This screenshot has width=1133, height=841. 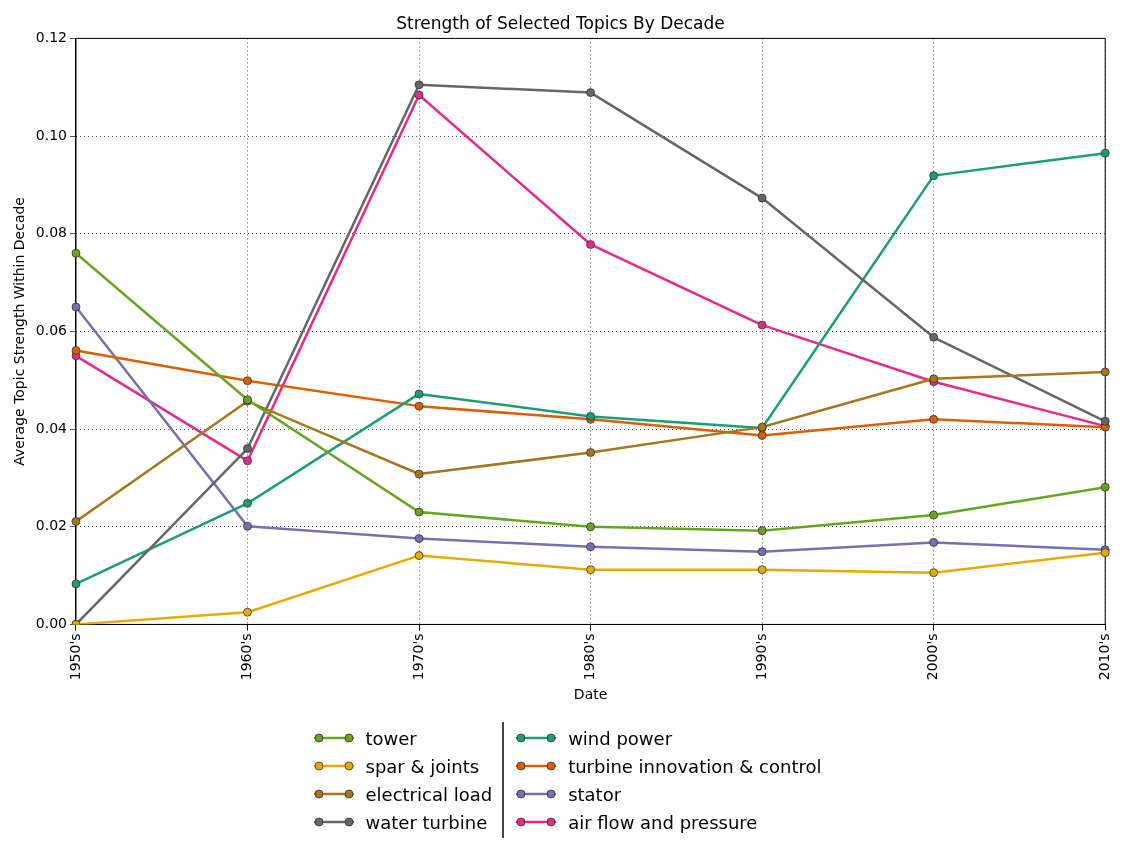 I want to click on y-tick-label: 0.02, so click(x=51, y=525).